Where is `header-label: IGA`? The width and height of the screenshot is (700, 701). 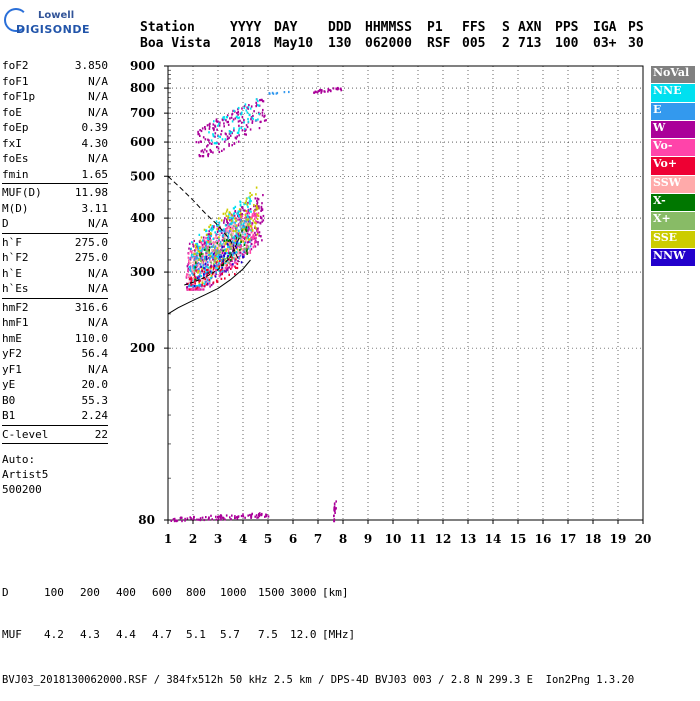 header-label: IGA is located at coordinates (605, 27).